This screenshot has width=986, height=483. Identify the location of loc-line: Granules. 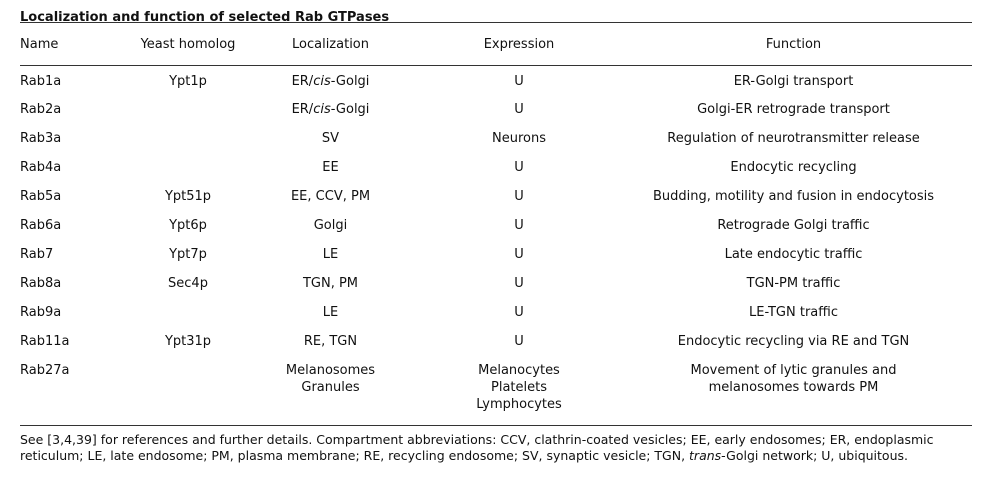
(330, 387).